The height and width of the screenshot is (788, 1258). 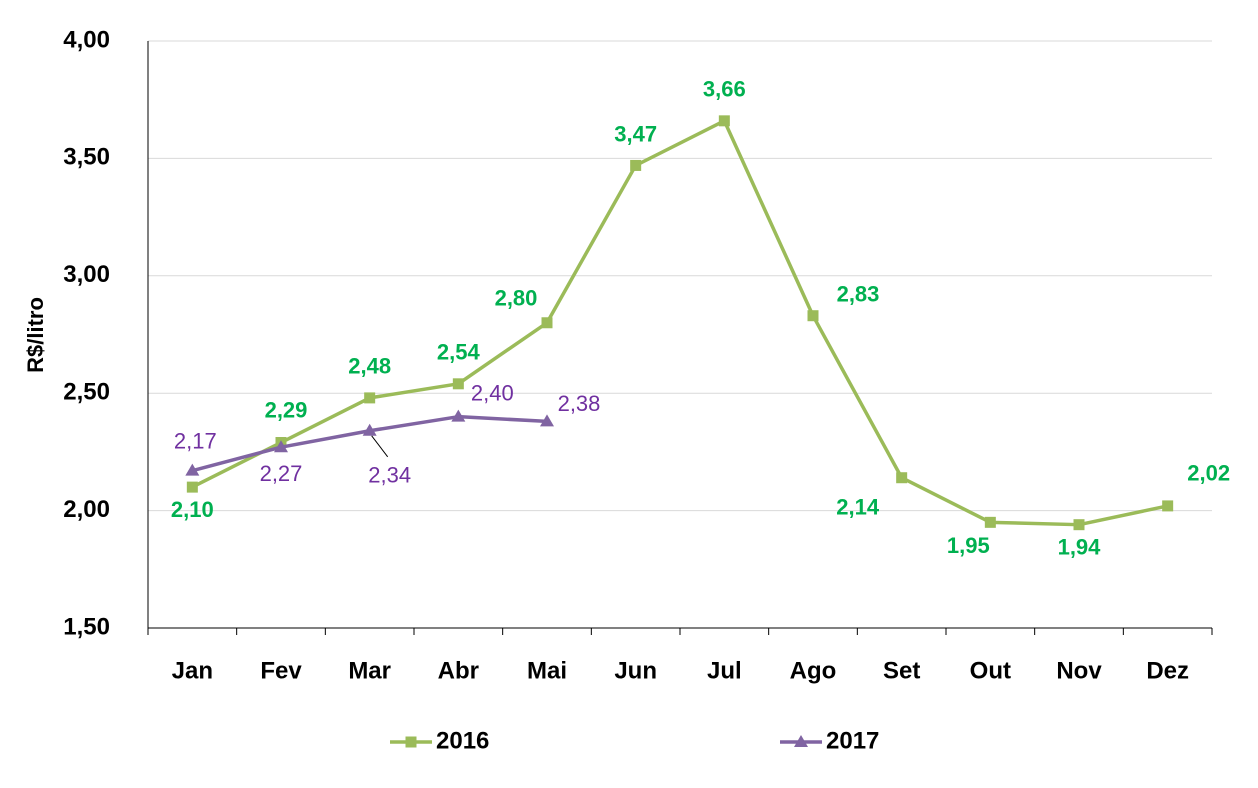 I want to click on data-label: 2,40, so click(x=492, y=392).